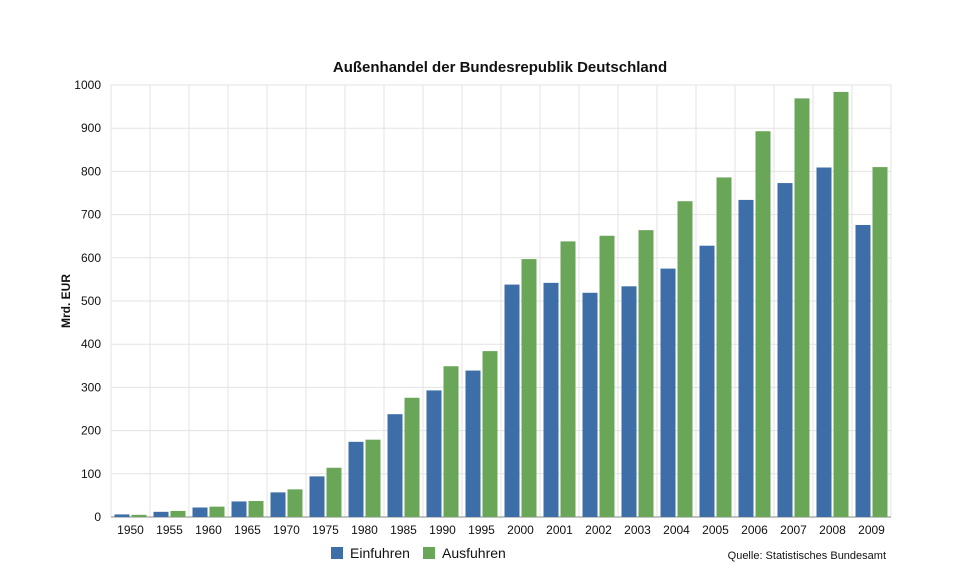  Describe the element at coordinates (395, 465) in the screenshot. I see `bar-einfuhren-1985` at that location.